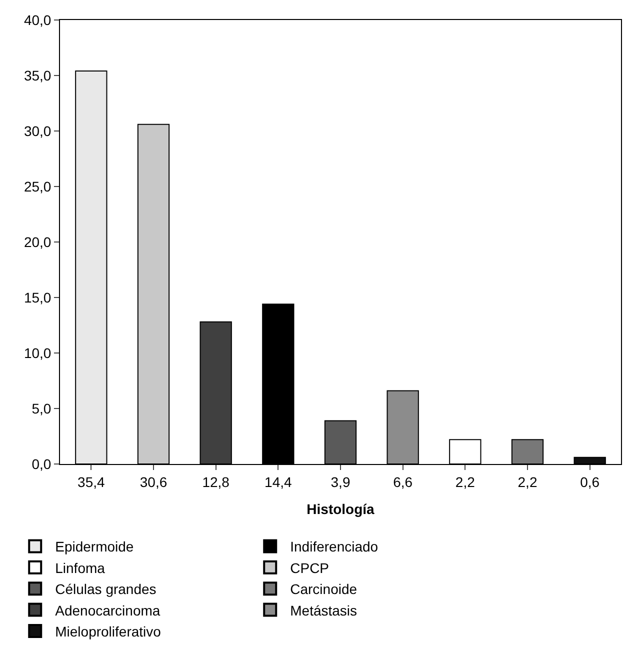  What do you see at coordinates (108, 631) in the screenshot?
I see `legend-label: Mieloproliferativo` at bounding box center [108, 631].